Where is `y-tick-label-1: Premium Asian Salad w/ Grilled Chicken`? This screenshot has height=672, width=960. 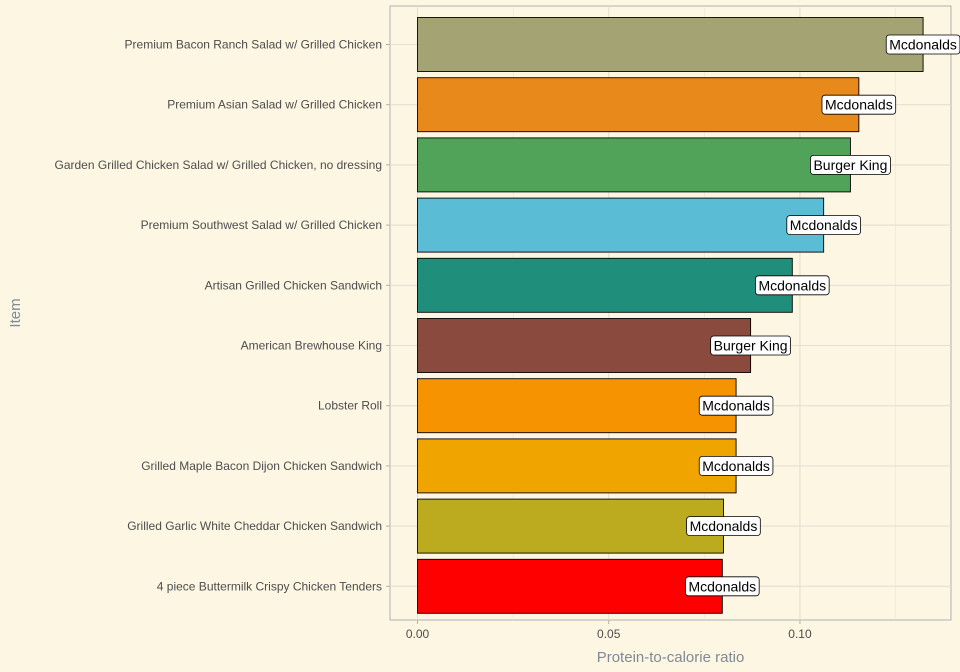
y-tick-label-1: Premium Asian Salad w/ Grilled Chicken is located at coordinates (274, 105).